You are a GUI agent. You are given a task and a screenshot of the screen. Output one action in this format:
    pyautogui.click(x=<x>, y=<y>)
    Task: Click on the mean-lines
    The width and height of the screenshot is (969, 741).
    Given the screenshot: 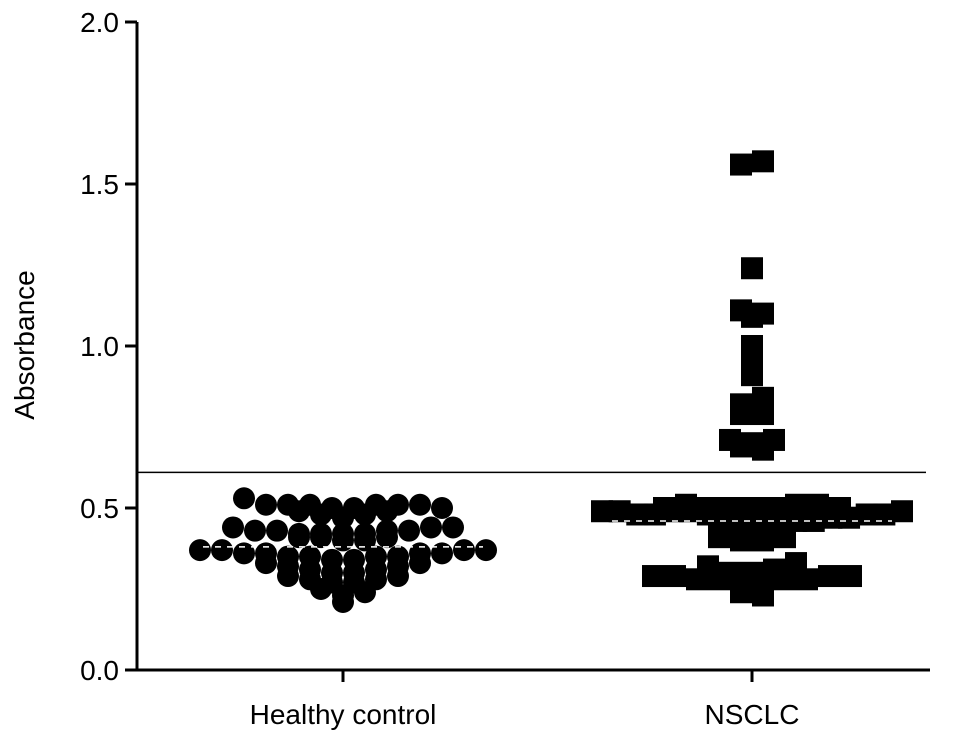 What is the action you would take?
    pyautogui.click(x=547, y=534)
    